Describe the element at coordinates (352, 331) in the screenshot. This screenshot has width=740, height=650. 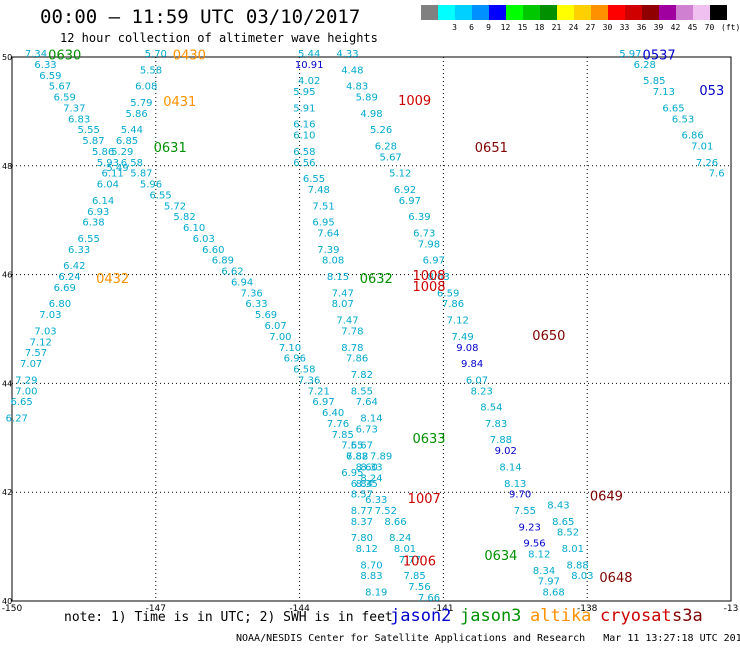
I see `wave-height-value: 7.78` at that location.